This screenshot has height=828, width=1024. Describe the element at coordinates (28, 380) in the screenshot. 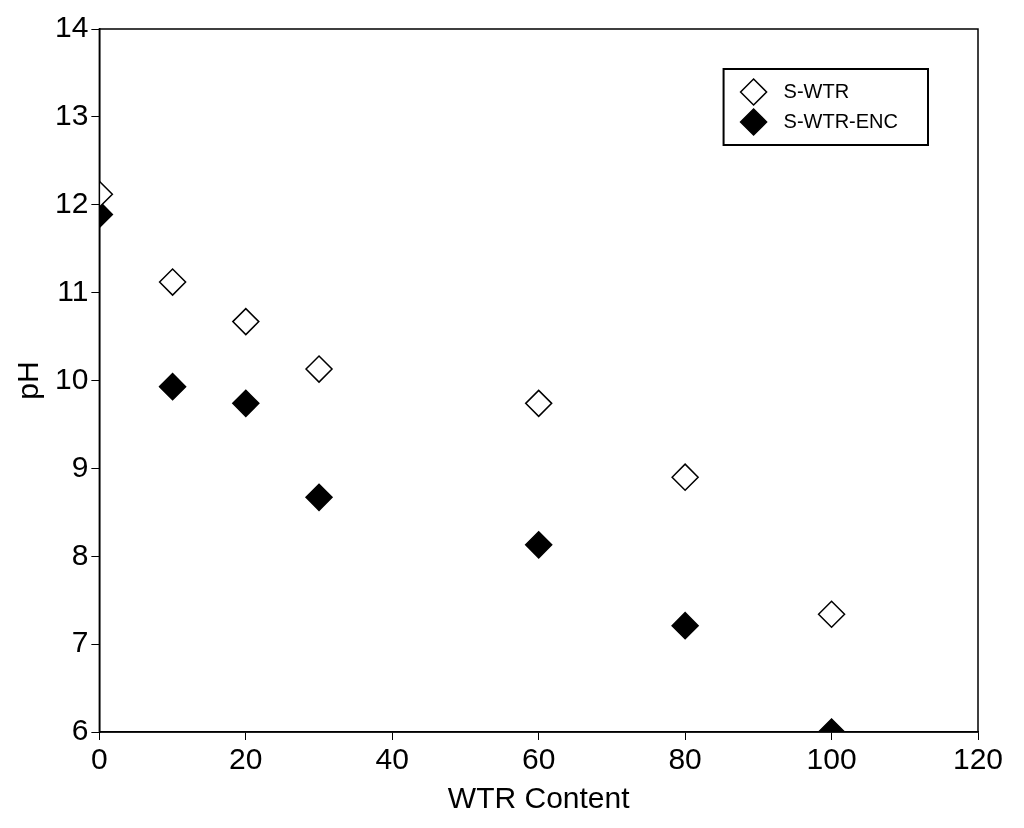

I see `y-axis-title: pH` at that location.